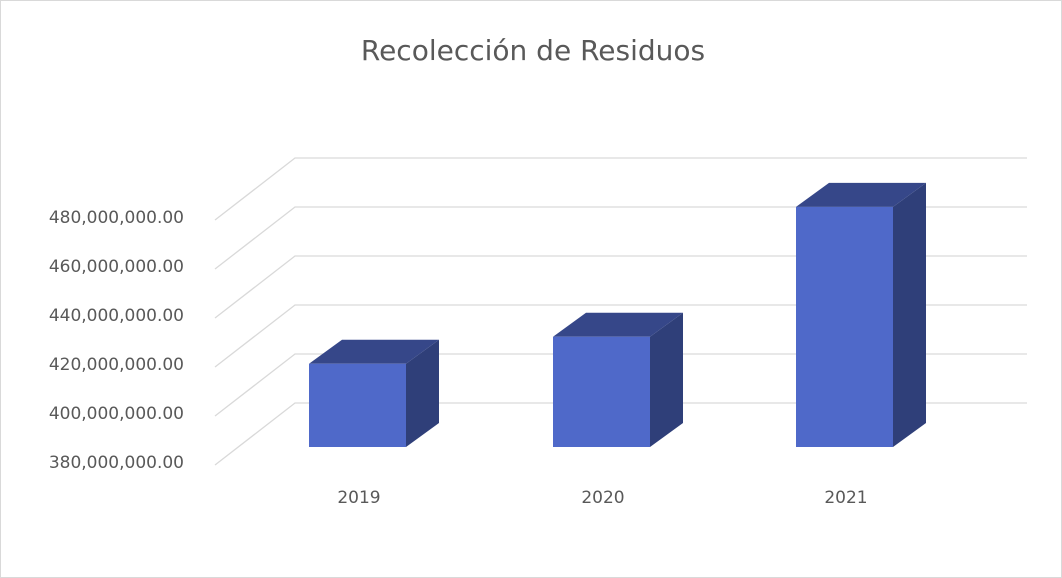  I want to click on y-tick-label: 480,000,000.00, so click(116, 218).